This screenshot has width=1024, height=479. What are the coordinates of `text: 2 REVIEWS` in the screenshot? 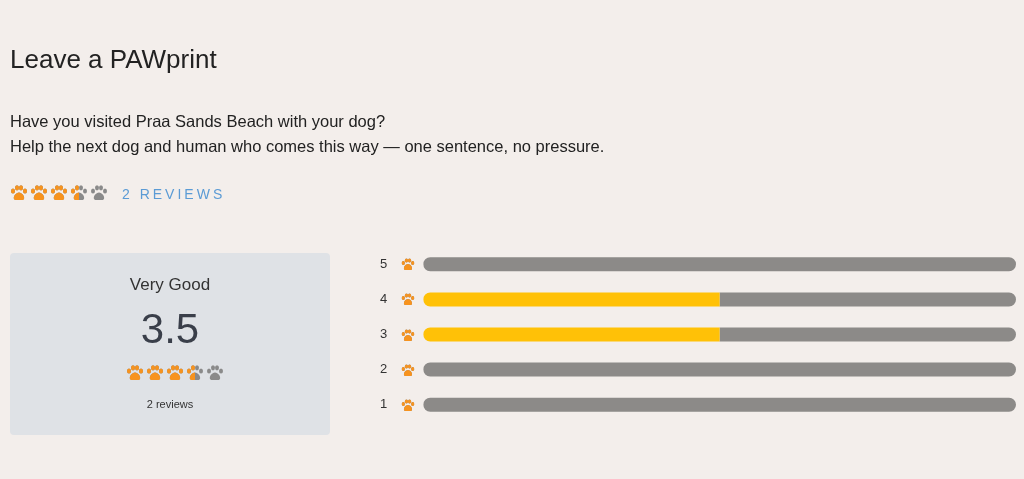 It's located at (174, 194).